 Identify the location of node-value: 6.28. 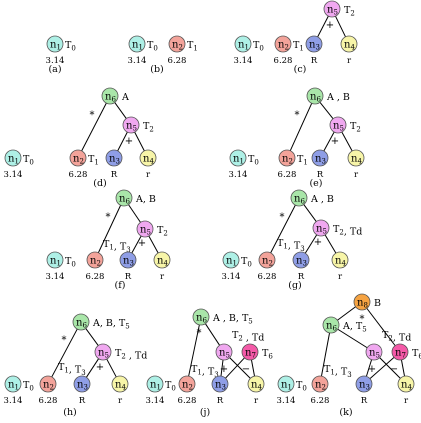
(177, 61).